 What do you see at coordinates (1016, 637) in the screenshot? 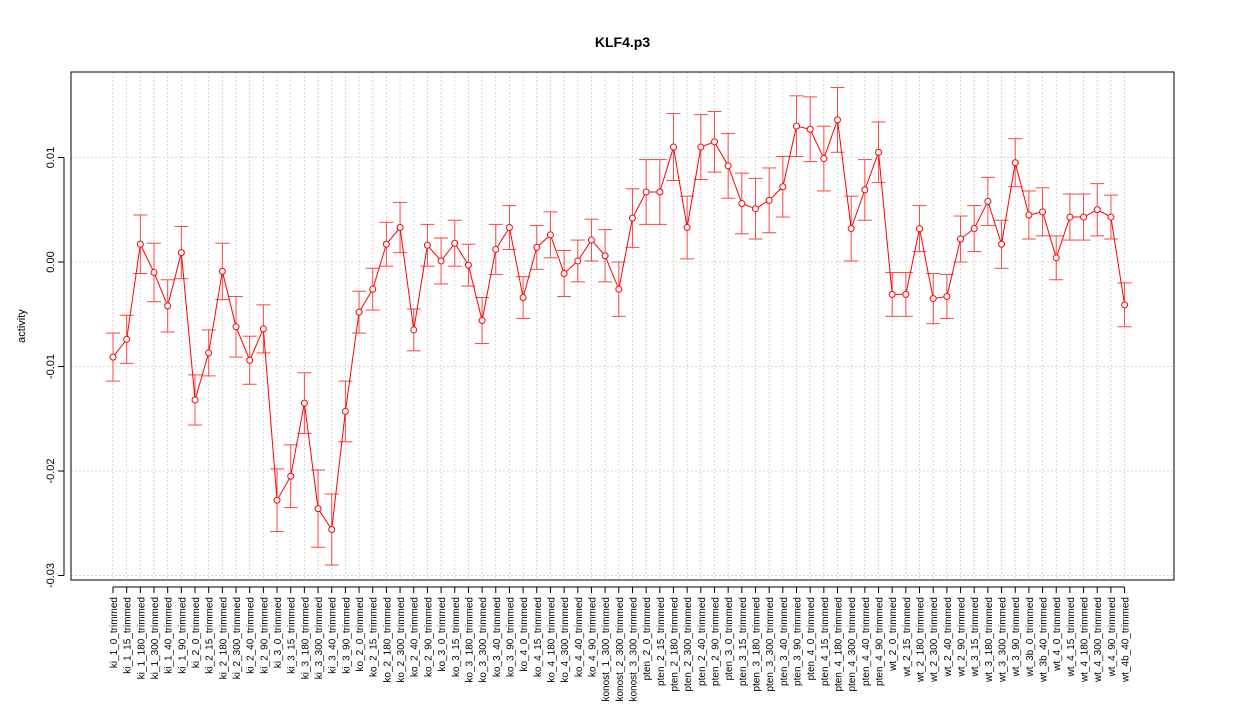
I see `x-tick-label: wt_3_90_trimmed` at bounding box center [1016, 637].